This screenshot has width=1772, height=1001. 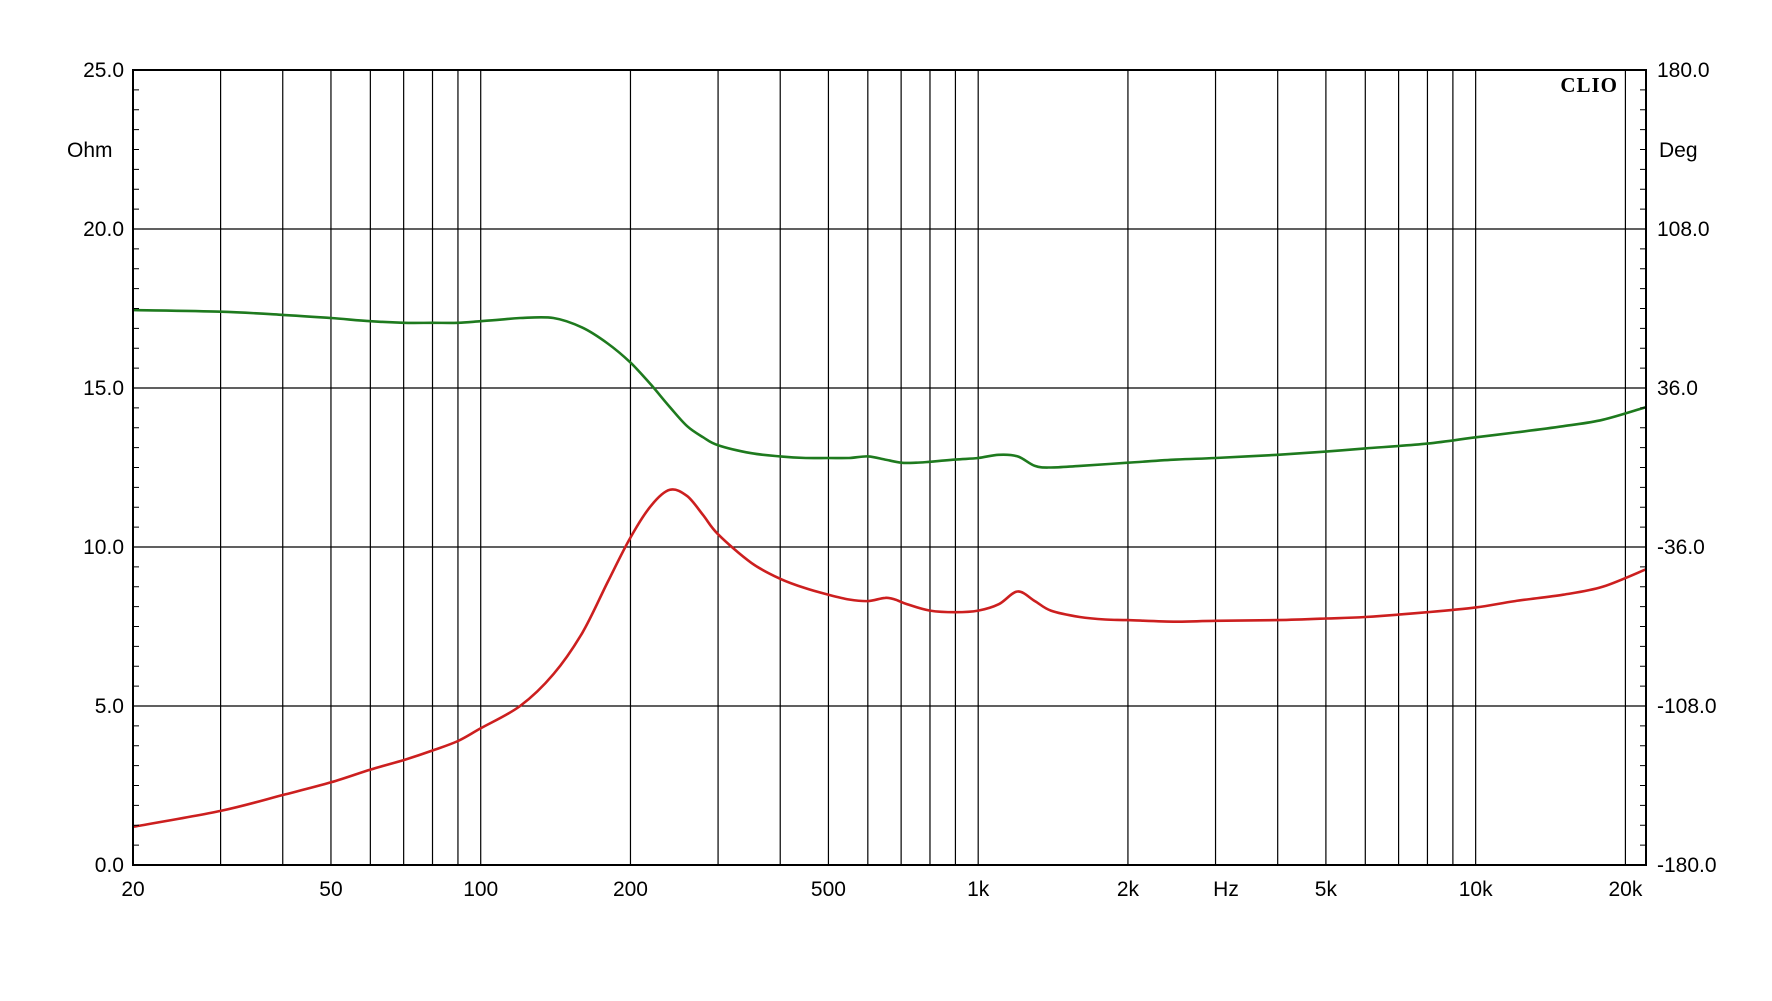 I want to click on x-tick-label: 10k, so click(x=1476, y=889).